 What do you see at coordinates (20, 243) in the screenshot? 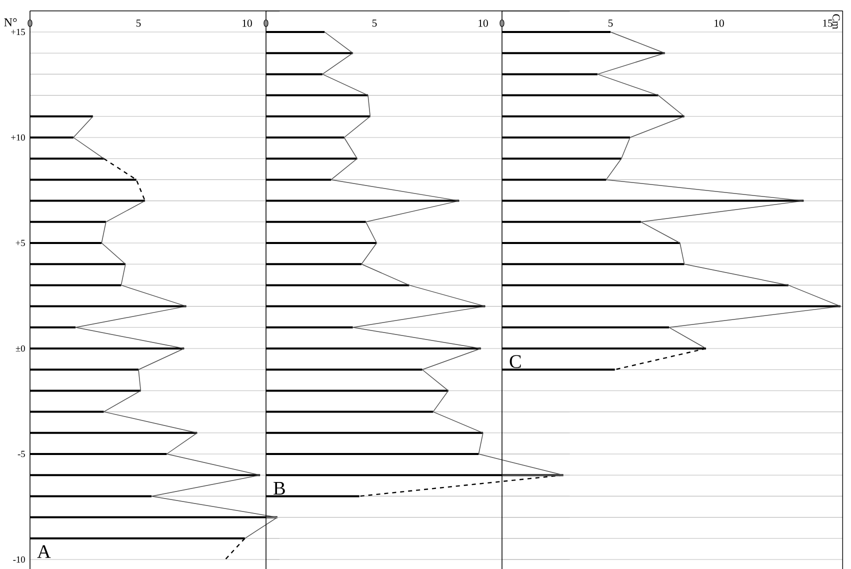
I see `y-tick-label: +5` at bounding box center [20, 243].